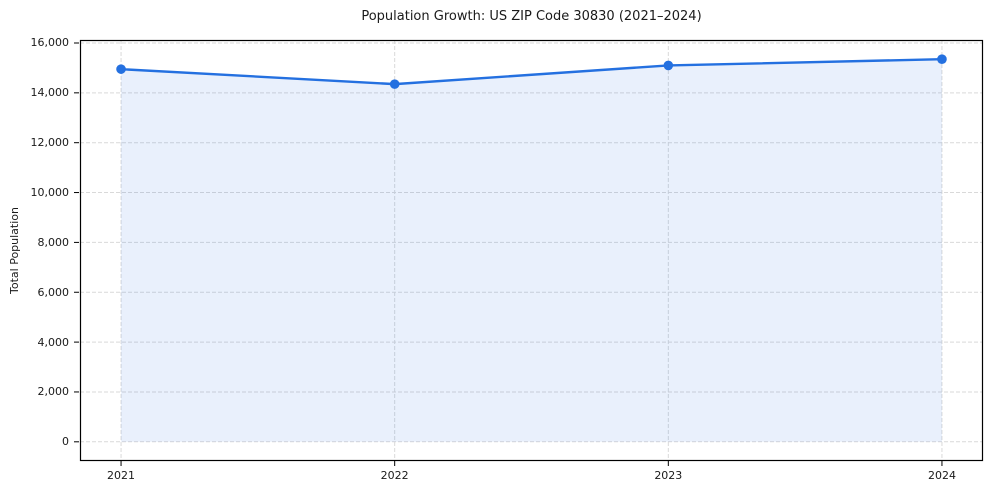  I want to click on y-tick-label: 8,000, so click(53, 242).